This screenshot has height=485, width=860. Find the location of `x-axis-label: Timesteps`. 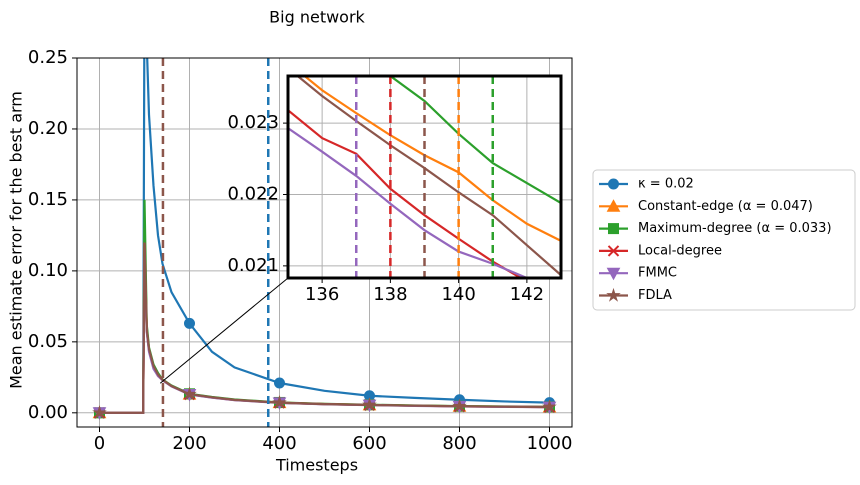

x-axis-label: Timesteps is located at coordinates (316, 465).